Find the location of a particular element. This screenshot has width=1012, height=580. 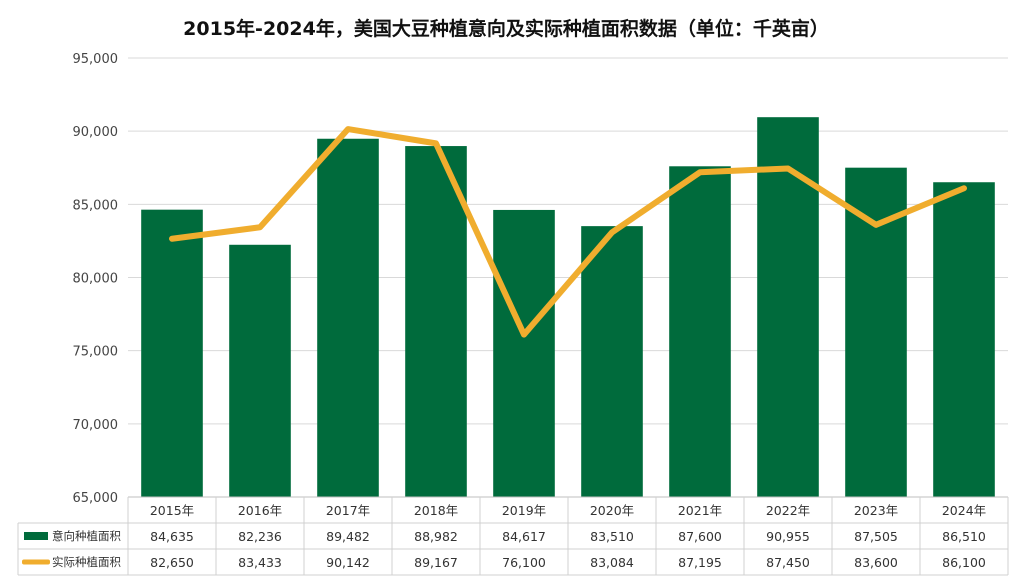

data-label: 83,433 is located at coordinates (260, 562).